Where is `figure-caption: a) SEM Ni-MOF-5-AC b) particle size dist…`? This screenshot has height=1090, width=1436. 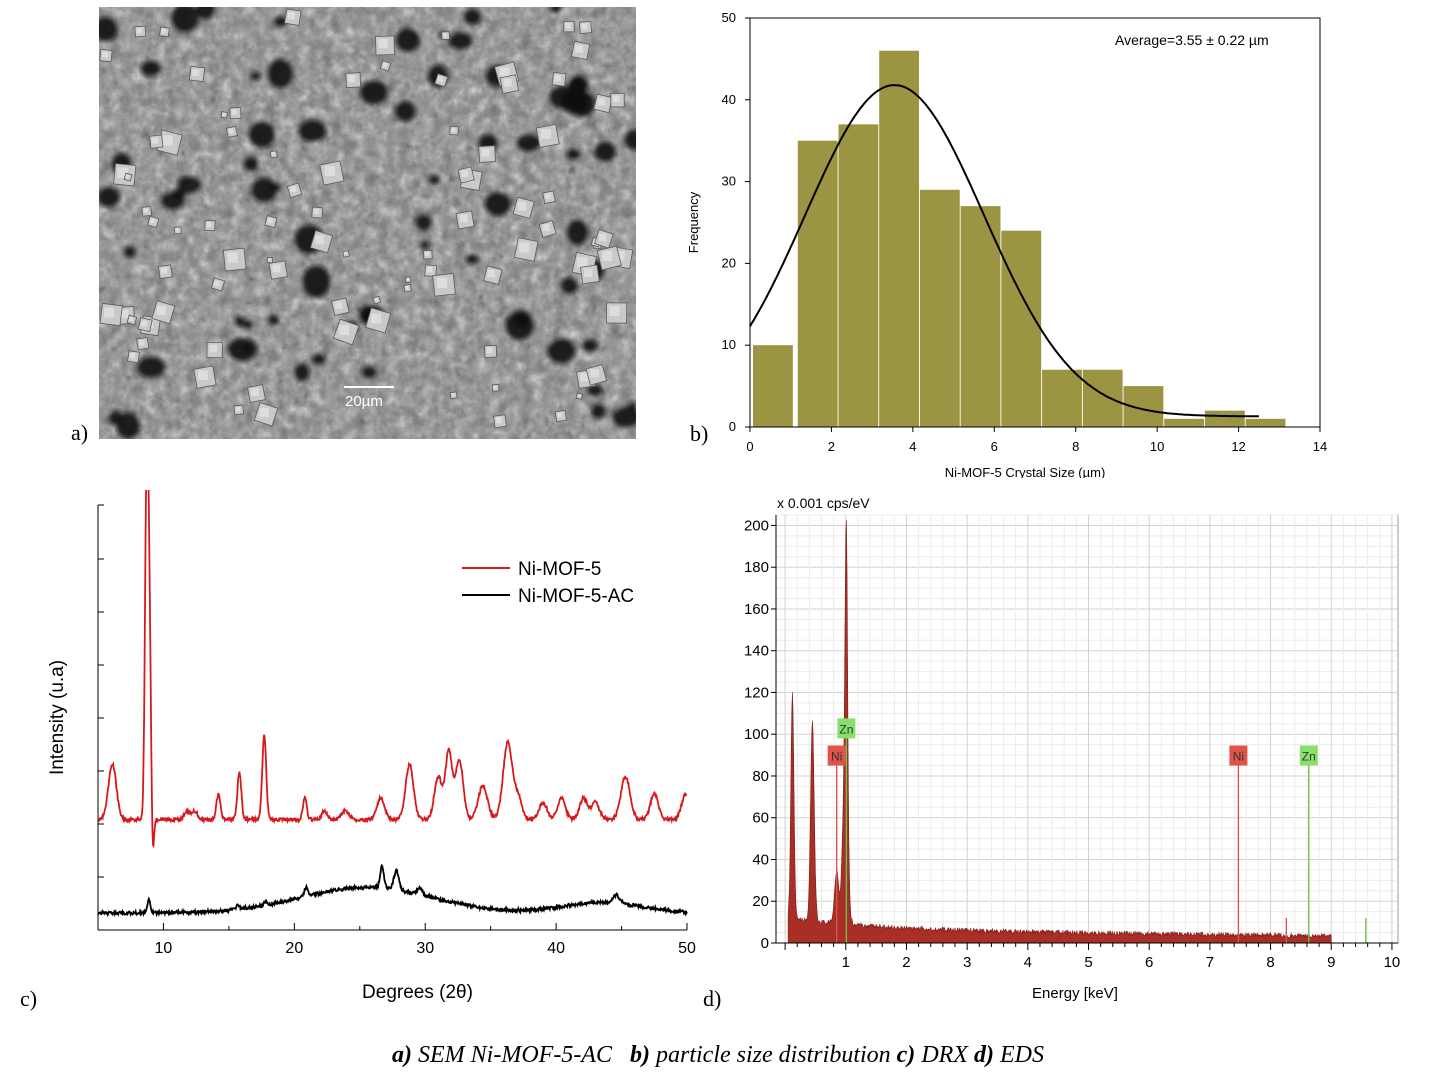 figure-caption: a) SEM Ni-MOF-5-AC b) particle size dist… is located at coordinates (718, 1055).